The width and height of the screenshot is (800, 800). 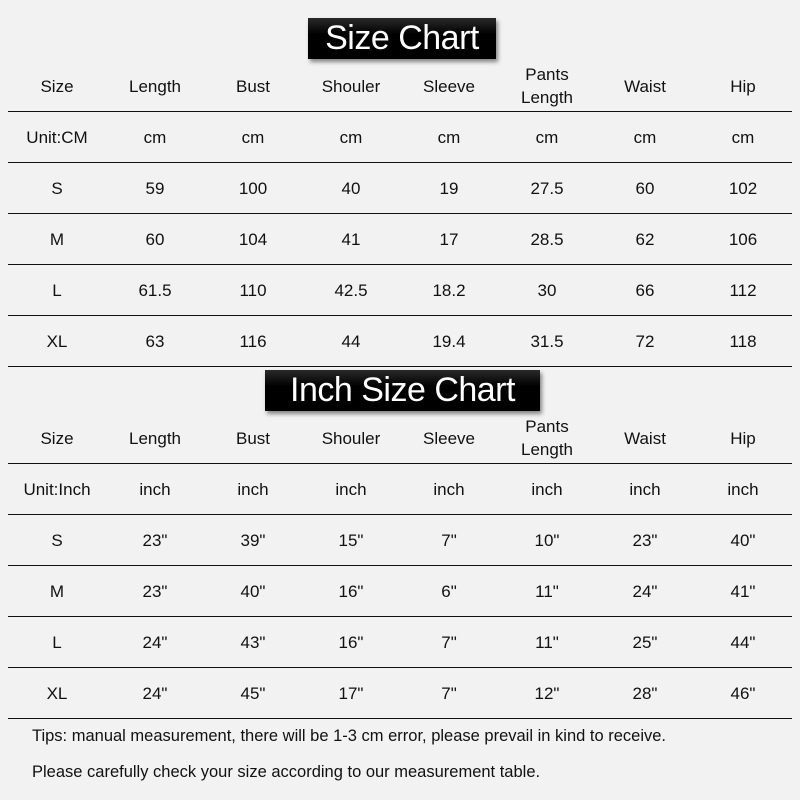 What do you see at coordinates (743, 188) in the screenshot?
I see `table-cell: 102` at bounding box center [743, 188].